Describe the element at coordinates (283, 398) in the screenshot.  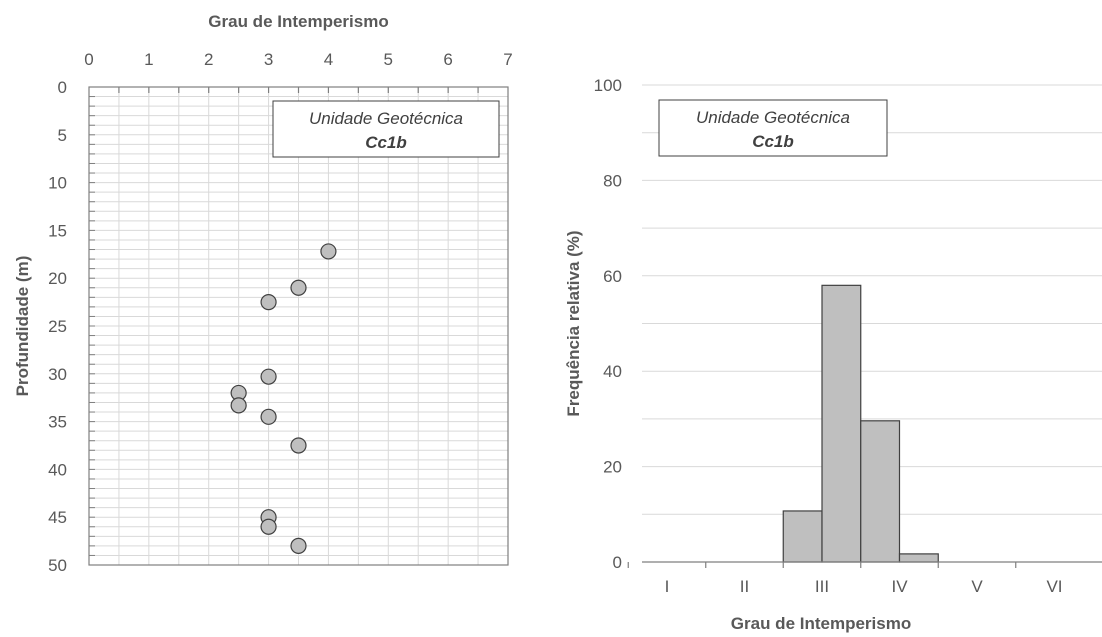
I see `left-points` at that location.